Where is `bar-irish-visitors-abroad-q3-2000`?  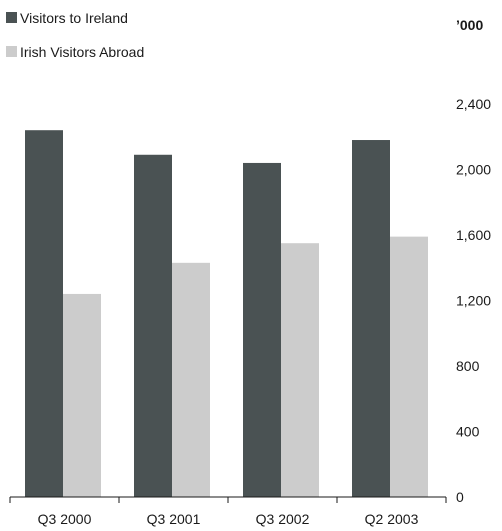 bar-irish-visitors-abroad-q3-2000 is located at coordinates (82, 395).